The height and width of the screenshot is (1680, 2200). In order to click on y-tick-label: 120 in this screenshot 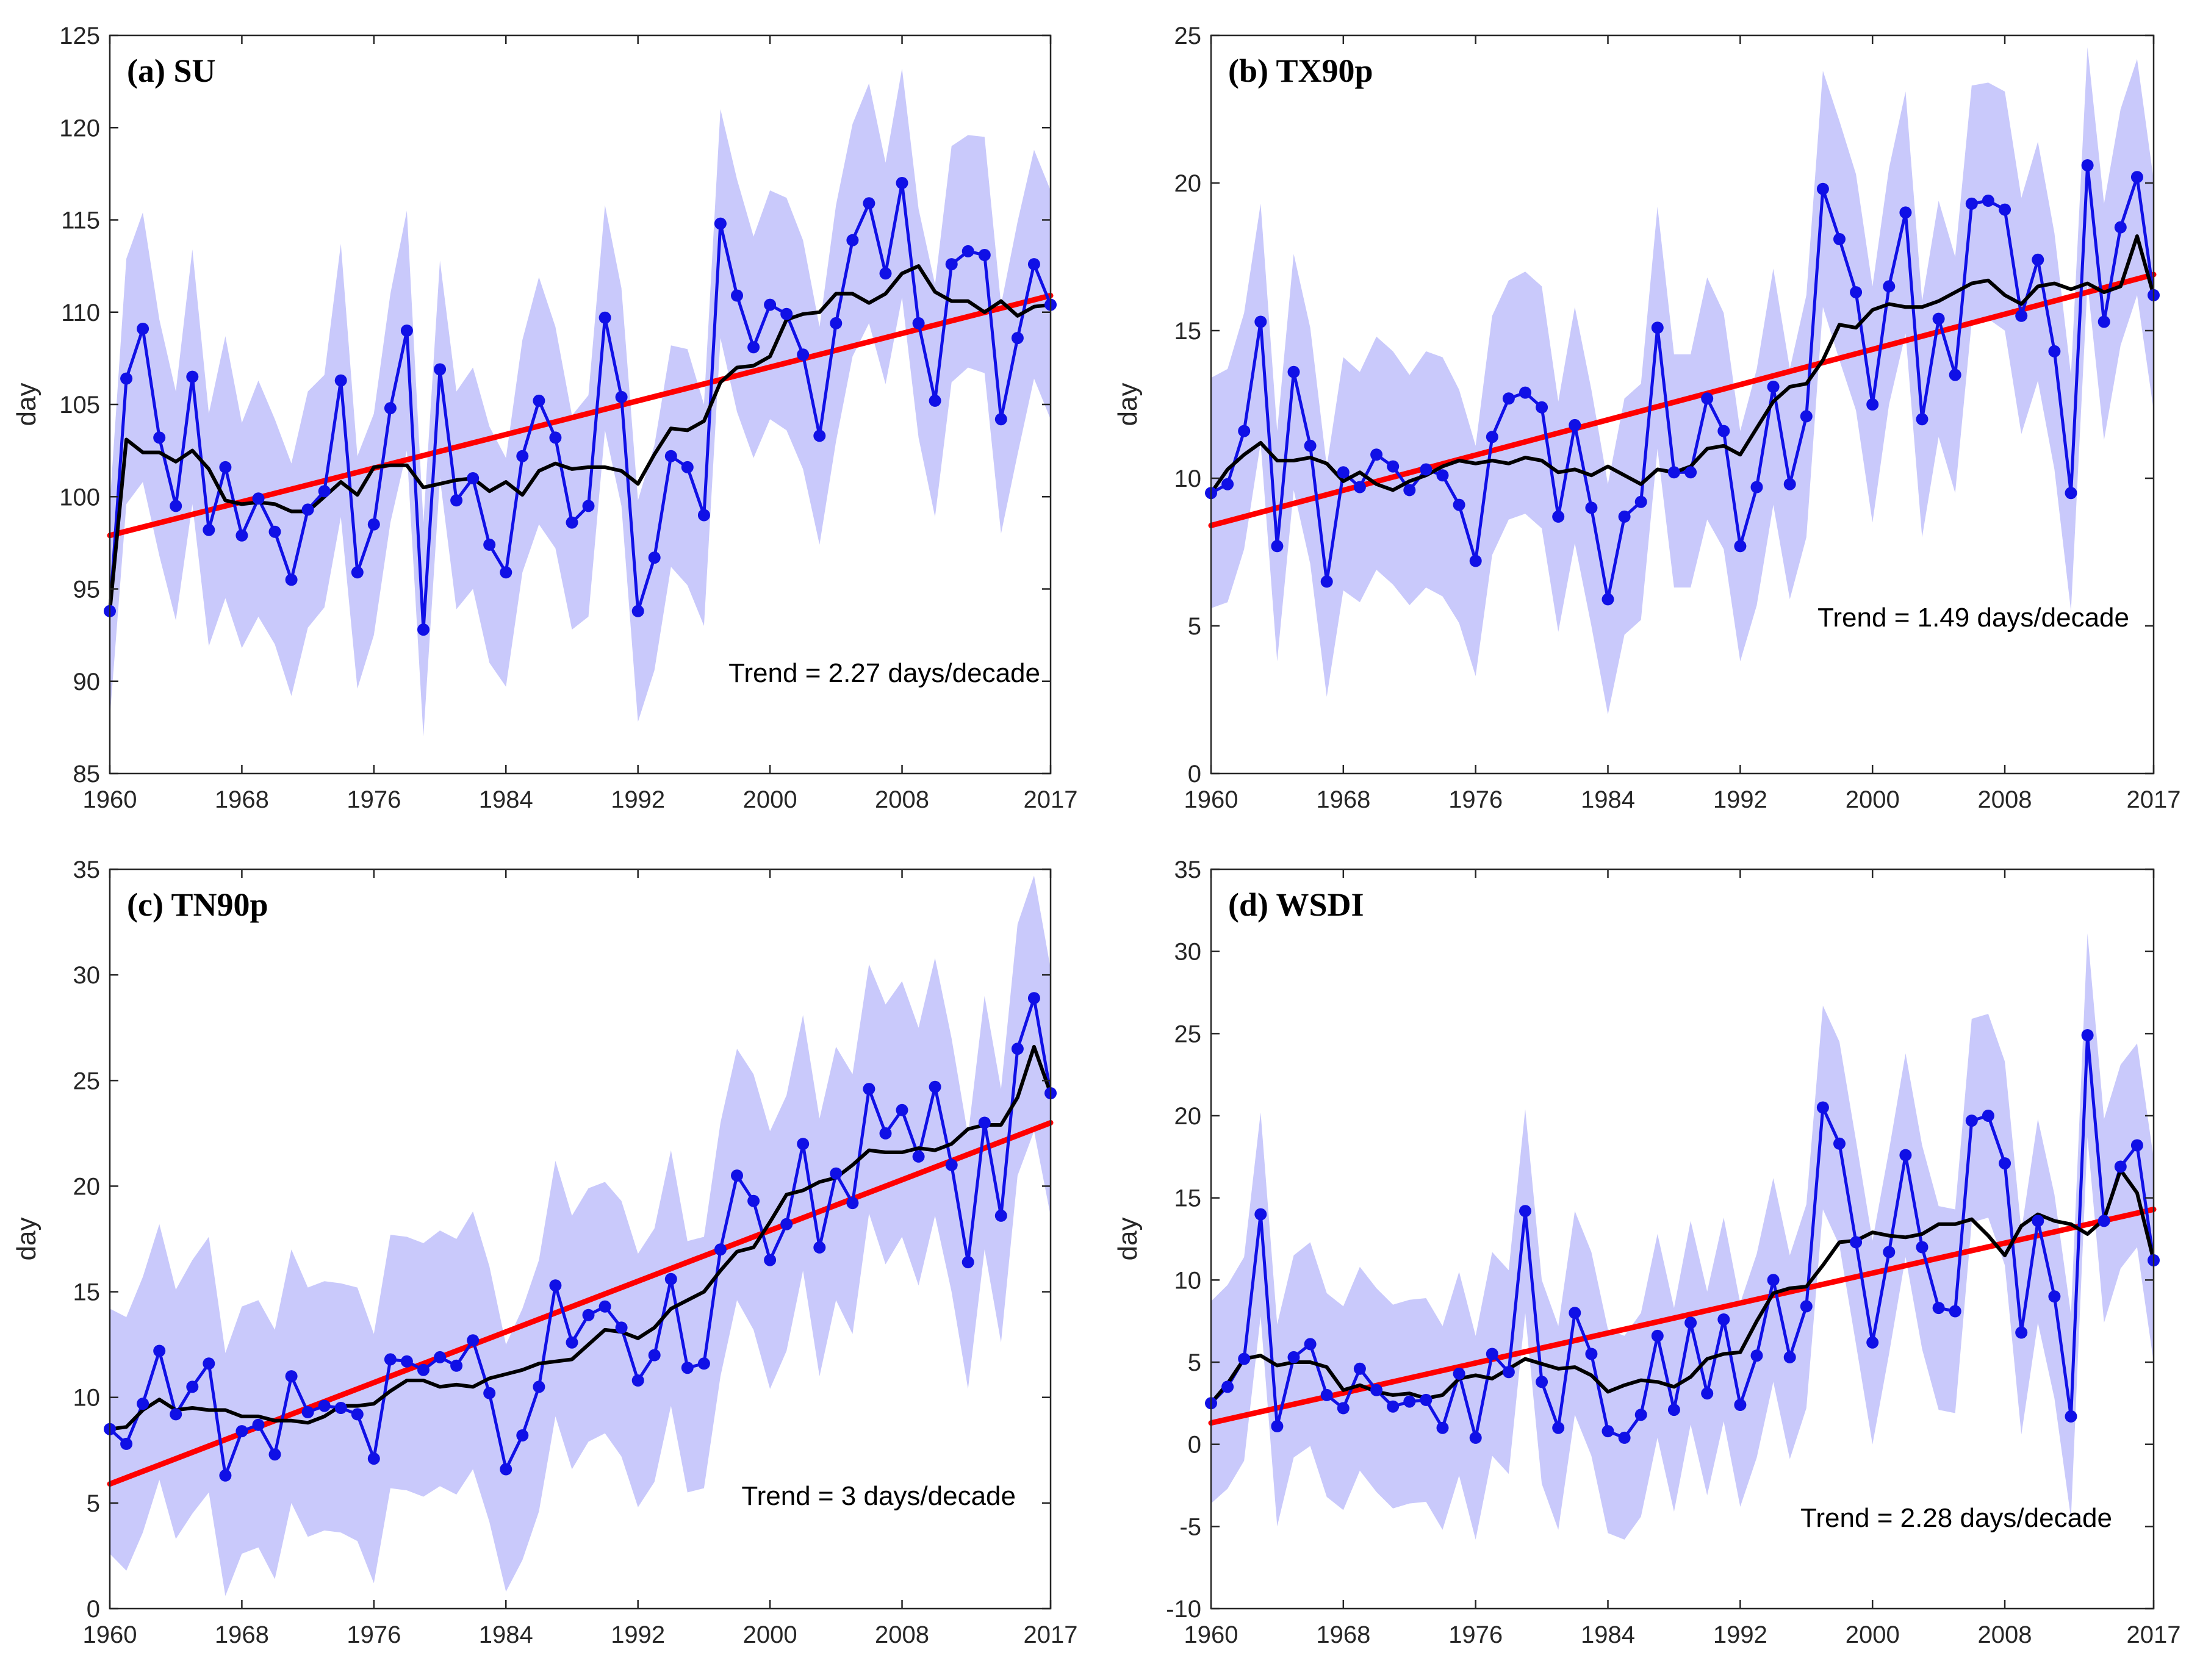, I will do `click(79, 128)`.